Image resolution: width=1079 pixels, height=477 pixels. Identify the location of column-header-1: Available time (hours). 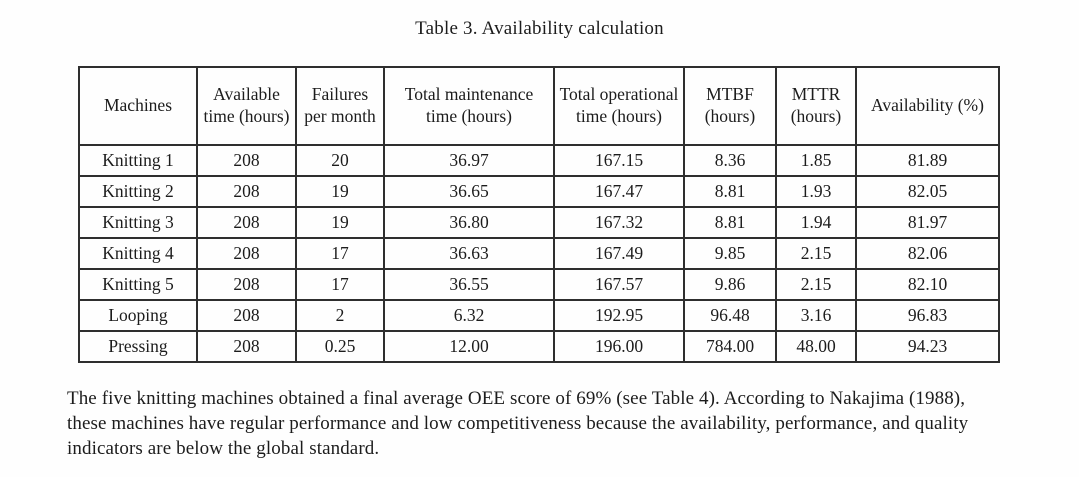
(246, 106).